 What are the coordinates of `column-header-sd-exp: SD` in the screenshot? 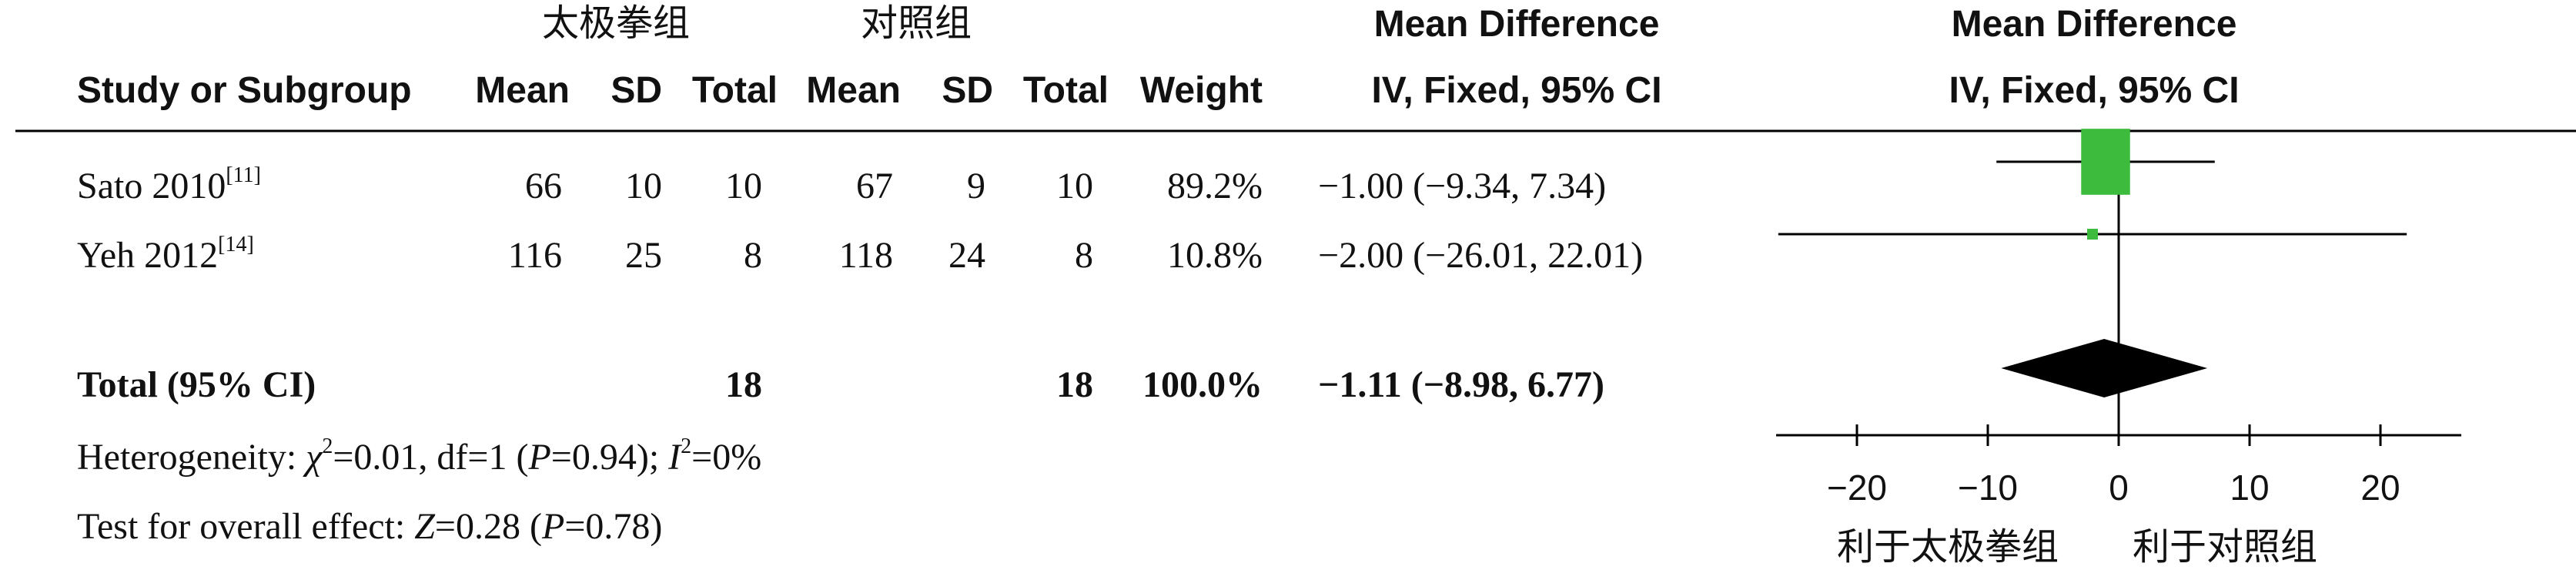 It's located at (637, 90).